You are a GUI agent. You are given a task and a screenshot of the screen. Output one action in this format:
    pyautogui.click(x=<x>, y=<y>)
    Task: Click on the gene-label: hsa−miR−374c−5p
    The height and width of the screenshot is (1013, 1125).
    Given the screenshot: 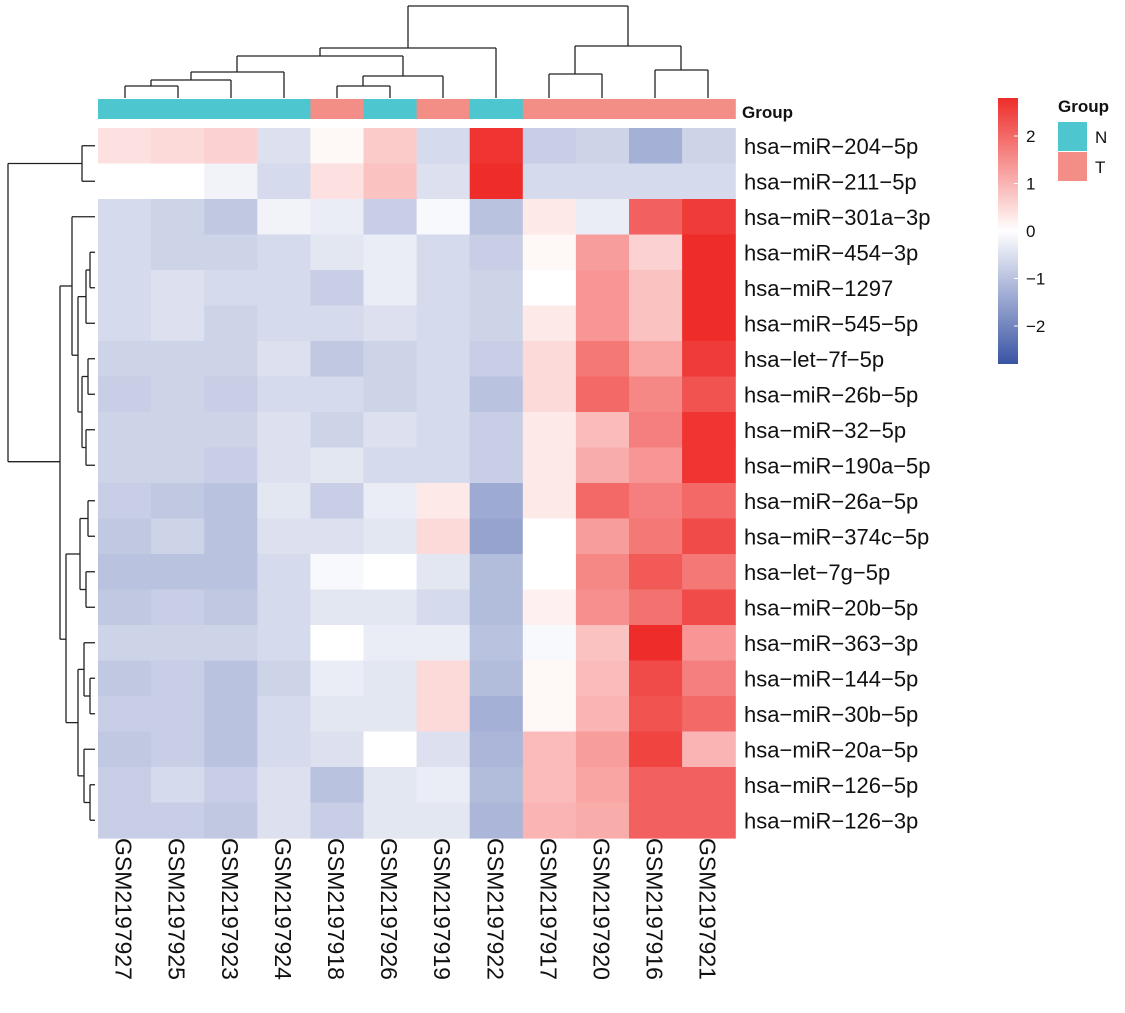 What is the action you would take?
    pyautogui.click(x=836, y=536)
    